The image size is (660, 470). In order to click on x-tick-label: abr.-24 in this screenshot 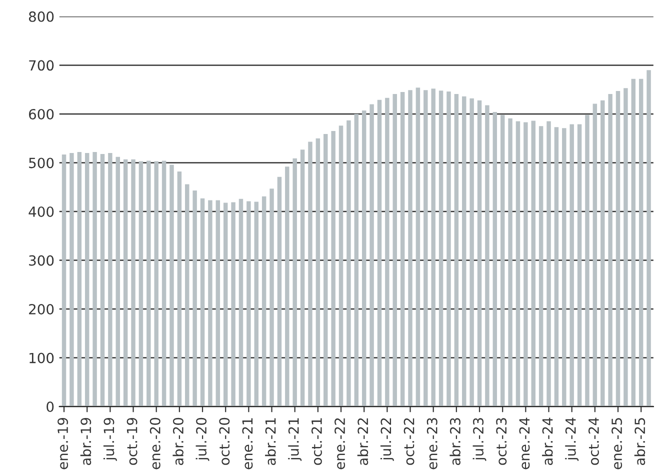, I will do `click(547, 442)`.